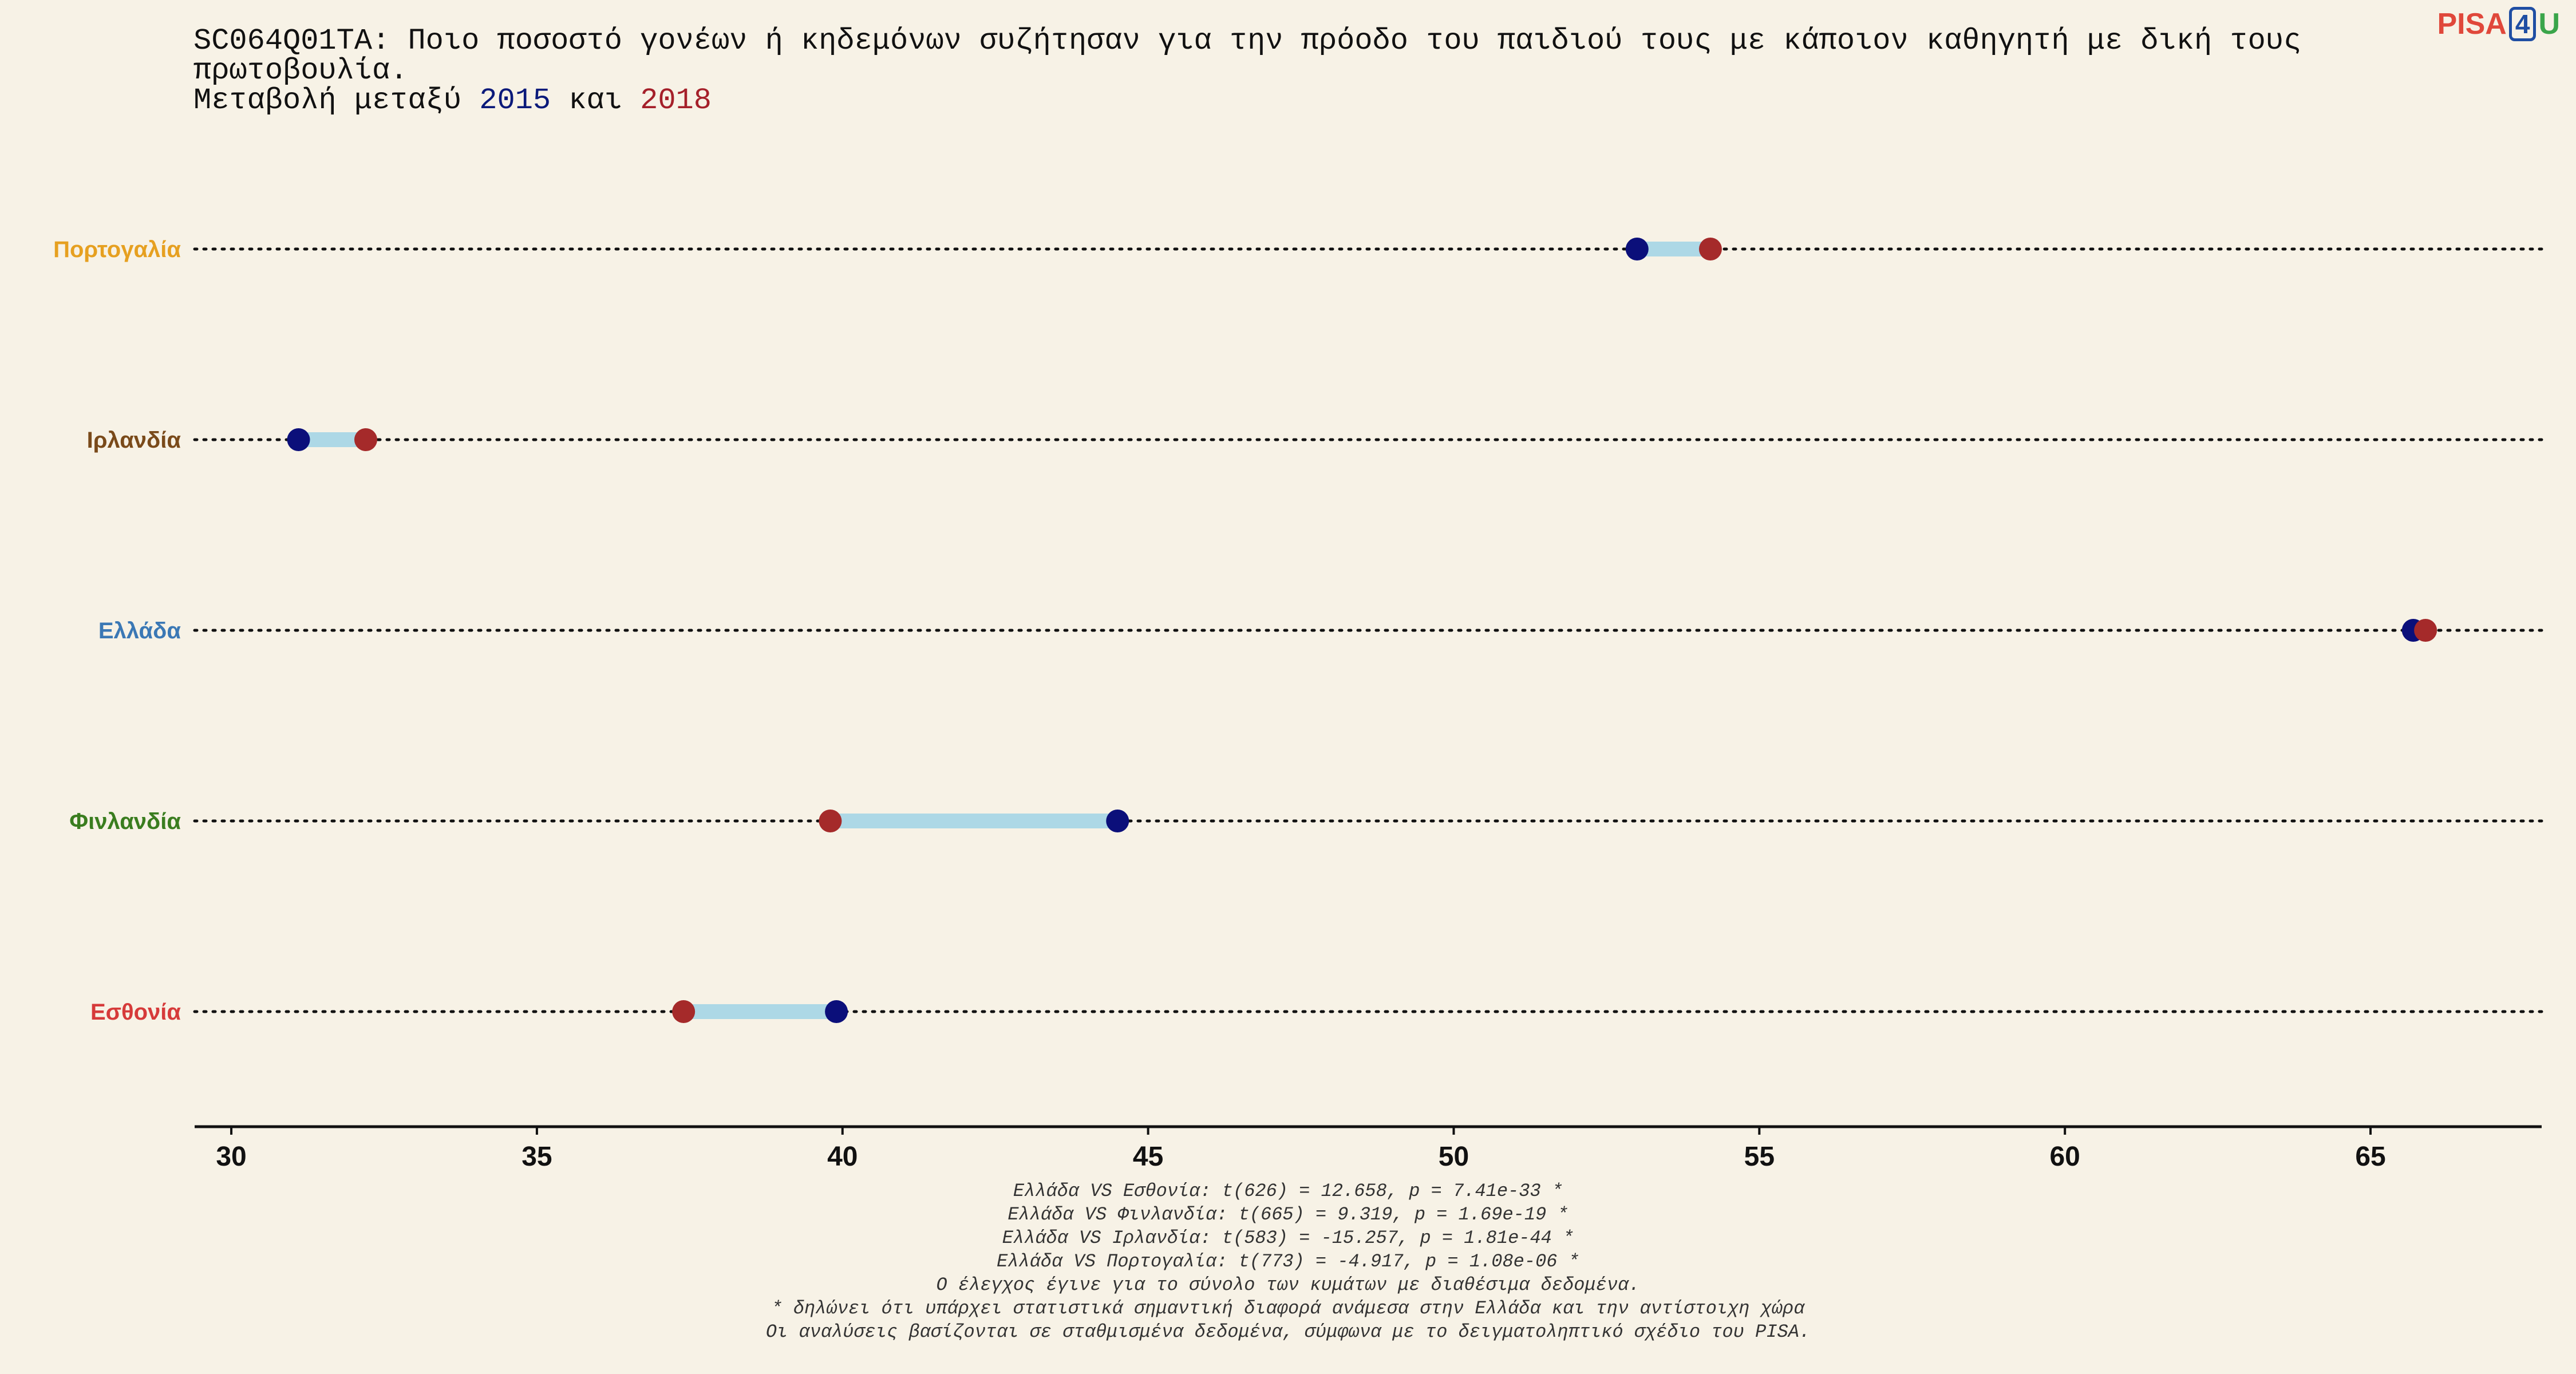  I want to click on row-4-point-2015, so click(836, 1011).